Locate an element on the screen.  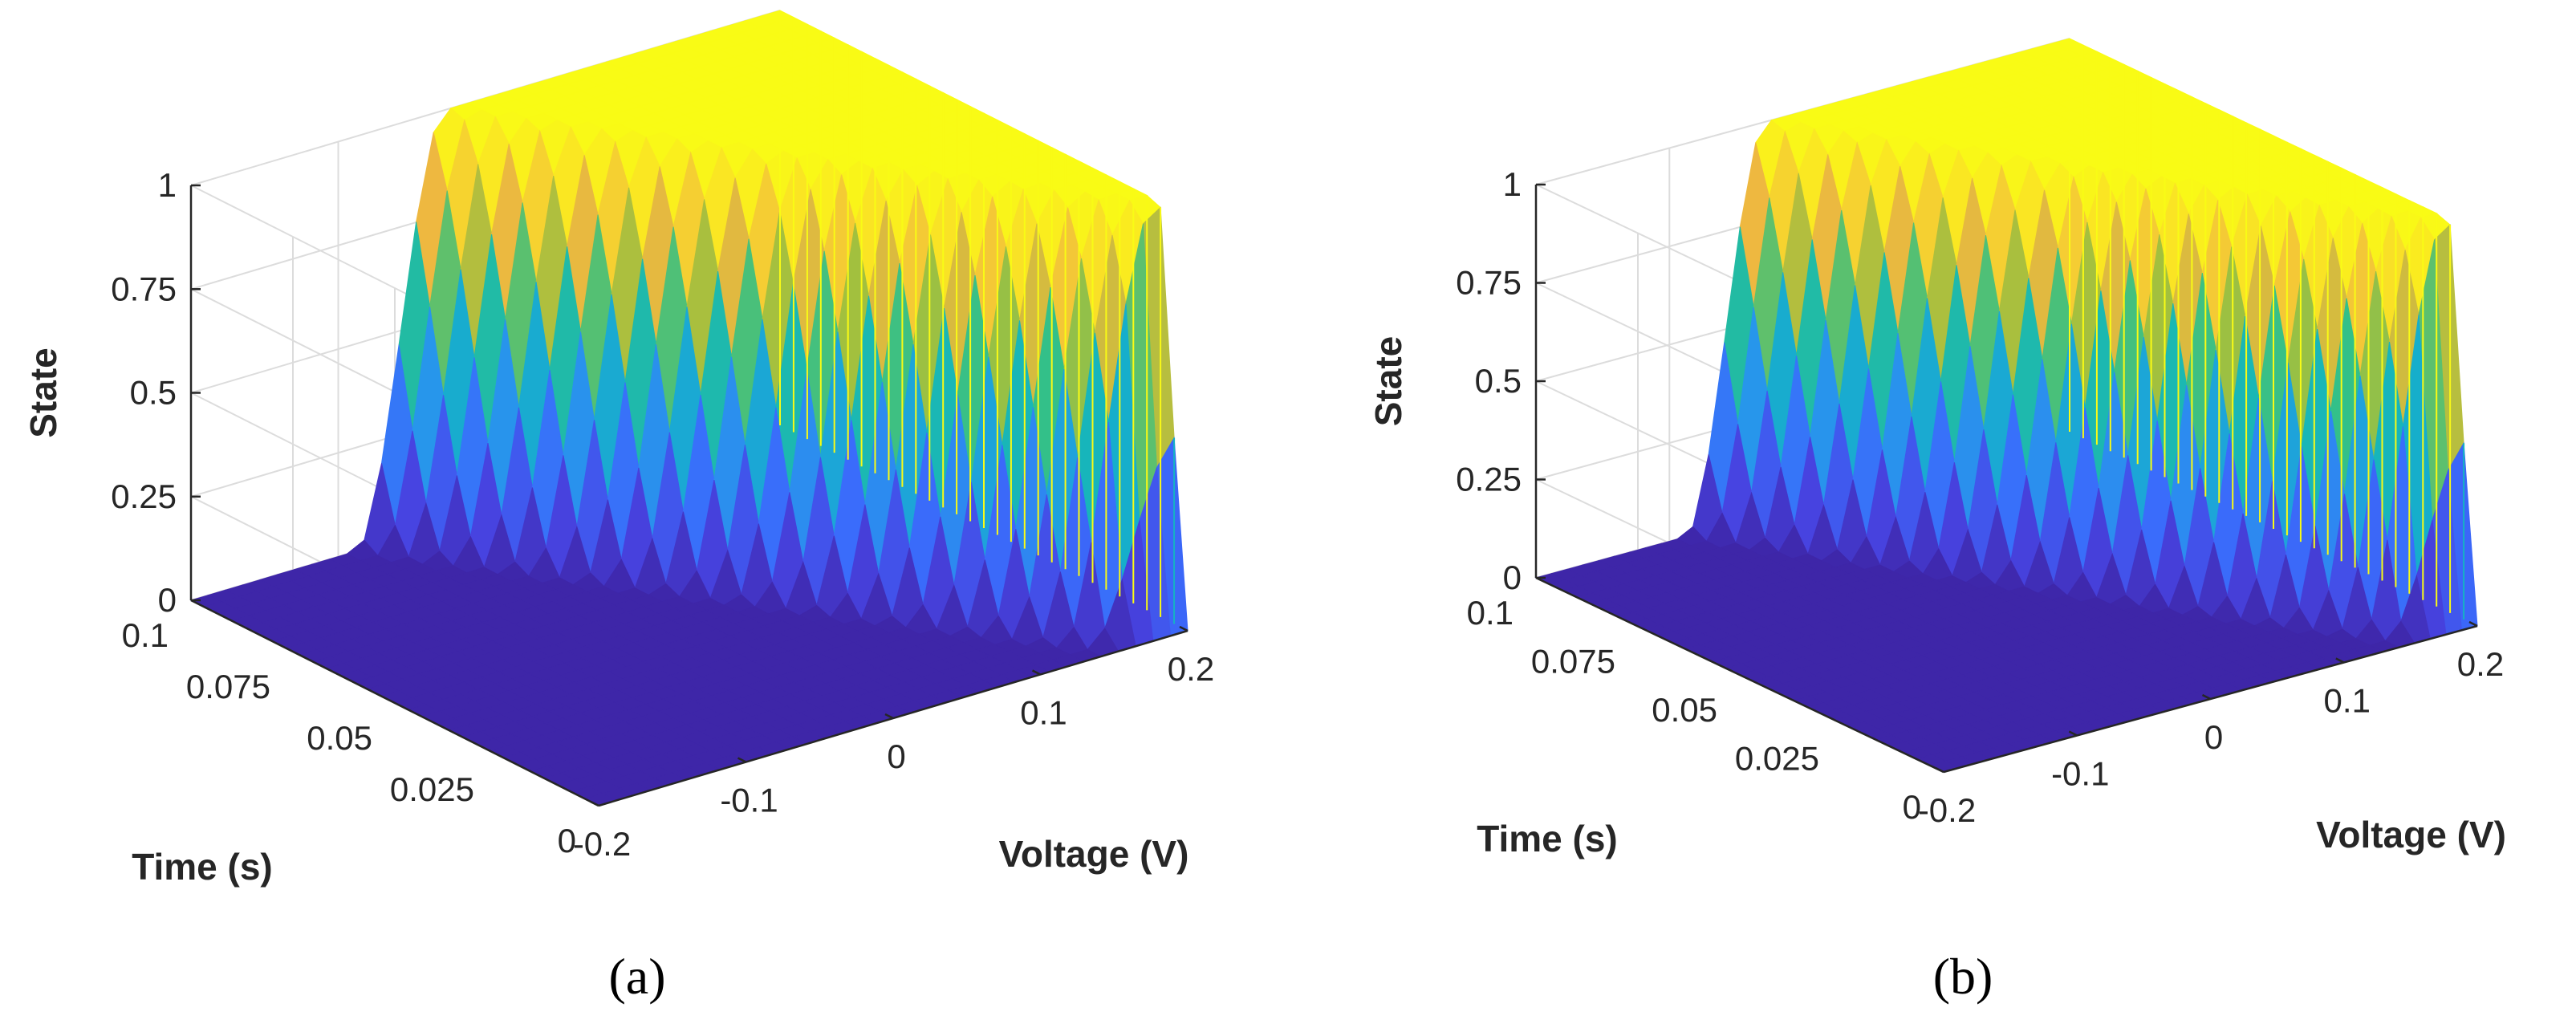
panel-caption: (b) is located at coordinates (1963, 976).